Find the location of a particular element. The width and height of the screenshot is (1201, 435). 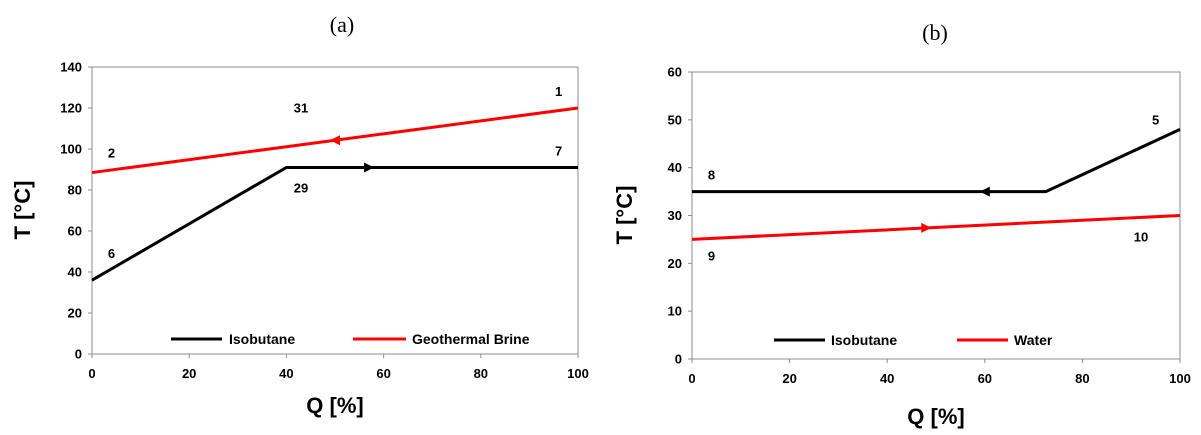

y-tick-label: 80 is located at coordinates (75, 190).